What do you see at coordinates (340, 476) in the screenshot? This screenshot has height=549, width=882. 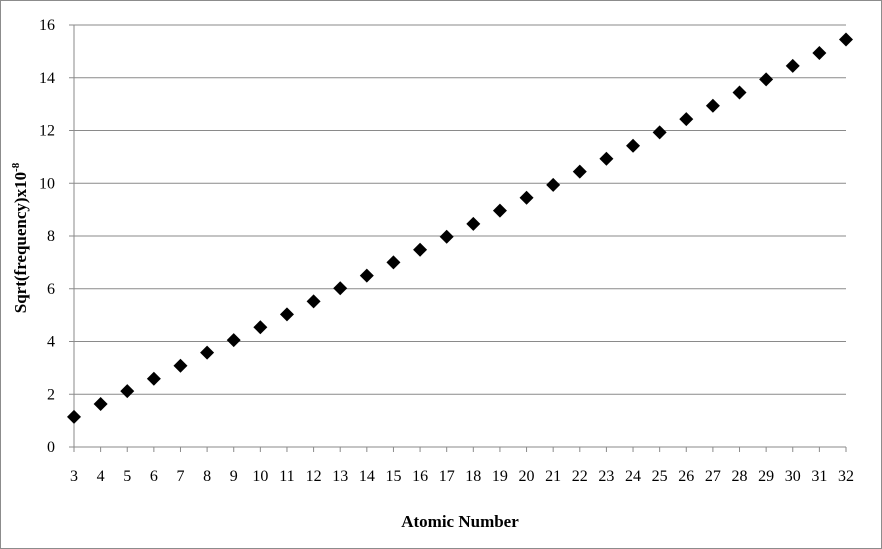 I see `x-tick-label: 13` at bounding box center [340, 476].